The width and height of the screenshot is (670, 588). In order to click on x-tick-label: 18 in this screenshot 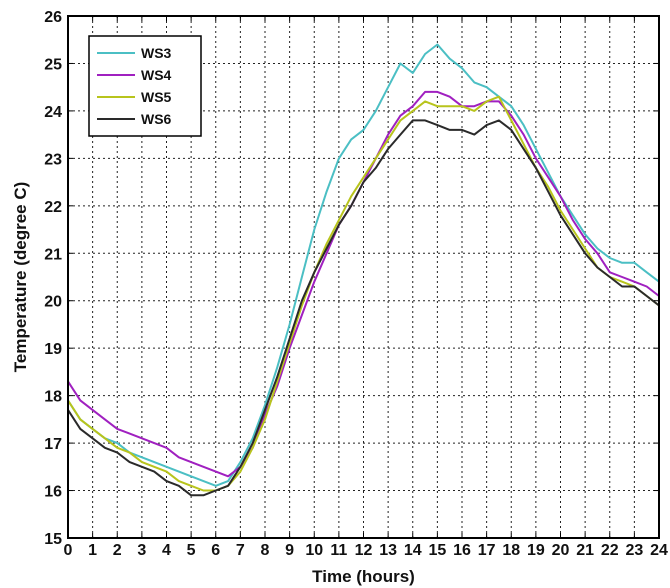, I will do `click(511, 550)`.